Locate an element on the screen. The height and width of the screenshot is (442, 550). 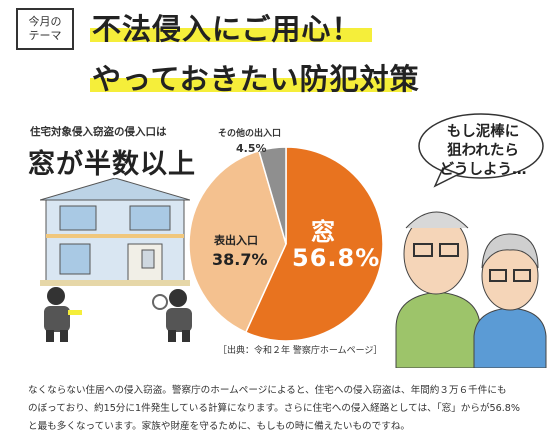
house-illustration is located at coordinates (115, 232).